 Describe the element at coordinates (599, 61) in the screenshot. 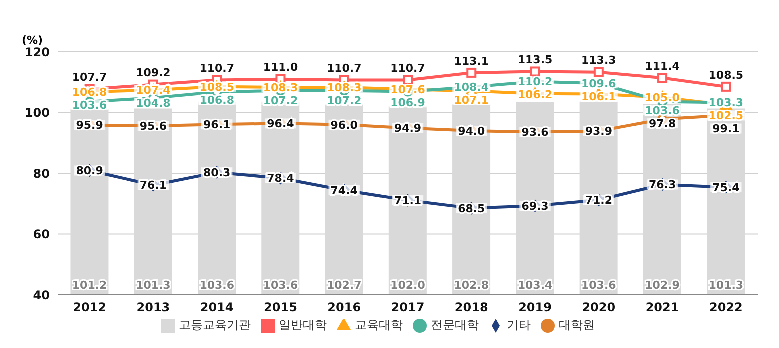

I see `data-label: 113.3` at that location.